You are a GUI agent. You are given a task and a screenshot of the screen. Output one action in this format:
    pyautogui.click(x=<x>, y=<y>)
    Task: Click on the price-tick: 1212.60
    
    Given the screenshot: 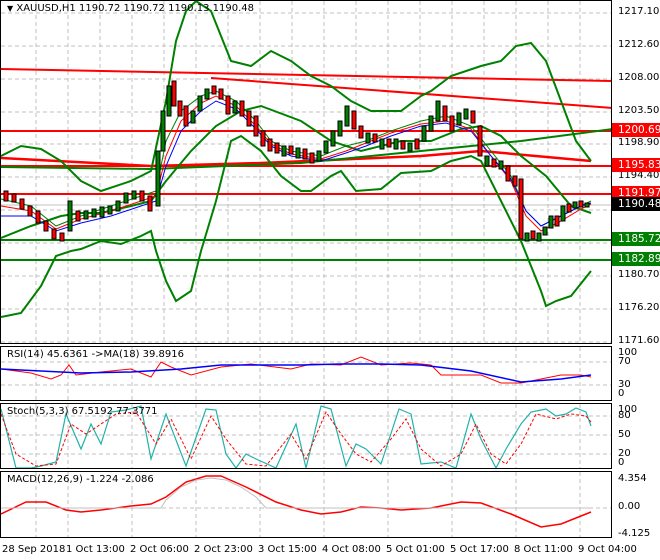 What is the action you would take?
    pyautogui.click(x=639, y=44)
    